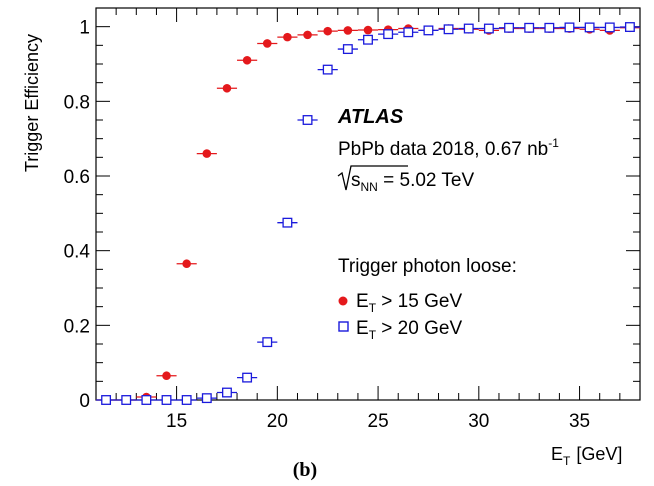 The width and height of the screenshot is (654, 486). What do you see at coordinates (426, 180) in the screenshot?
I see `energy-value: = 5.02 TeV` at bounding box center [426, 180].